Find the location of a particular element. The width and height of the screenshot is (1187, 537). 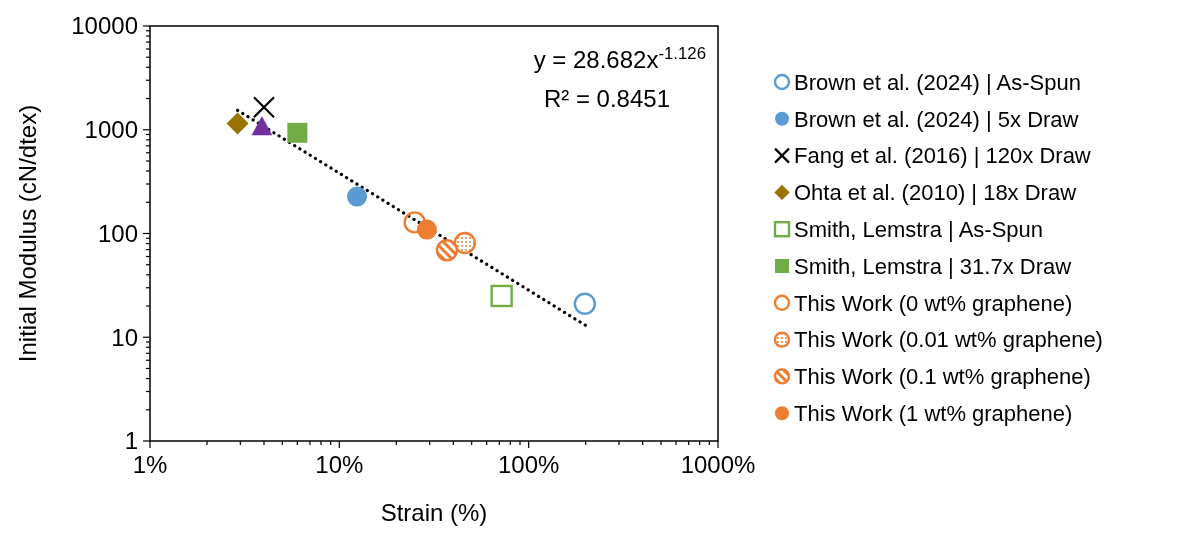

legend-label: Brown et al. (2024) | As-Spun is located at coordinates (937, 82).